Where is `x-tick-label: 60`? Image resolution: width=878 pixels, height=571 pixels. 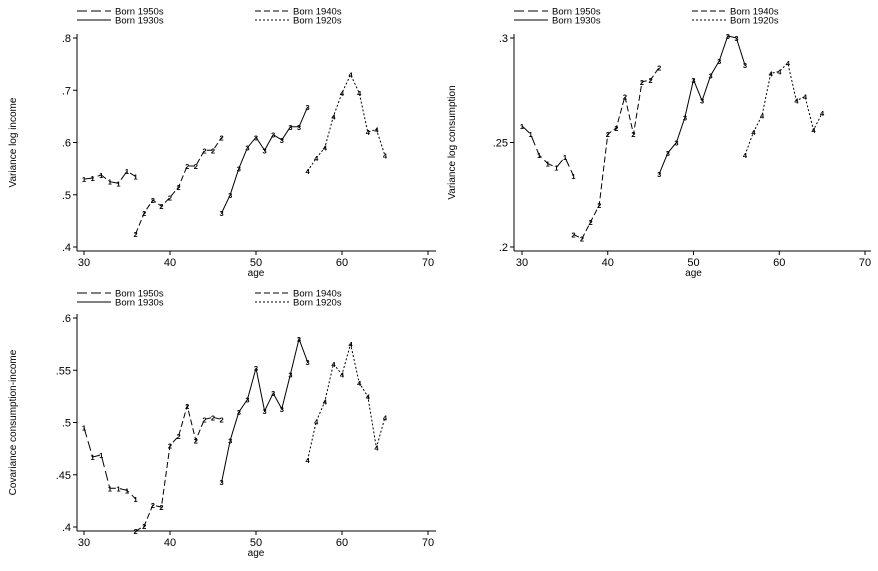 x-tick-label: 60 is located at coordinates (779, 263).